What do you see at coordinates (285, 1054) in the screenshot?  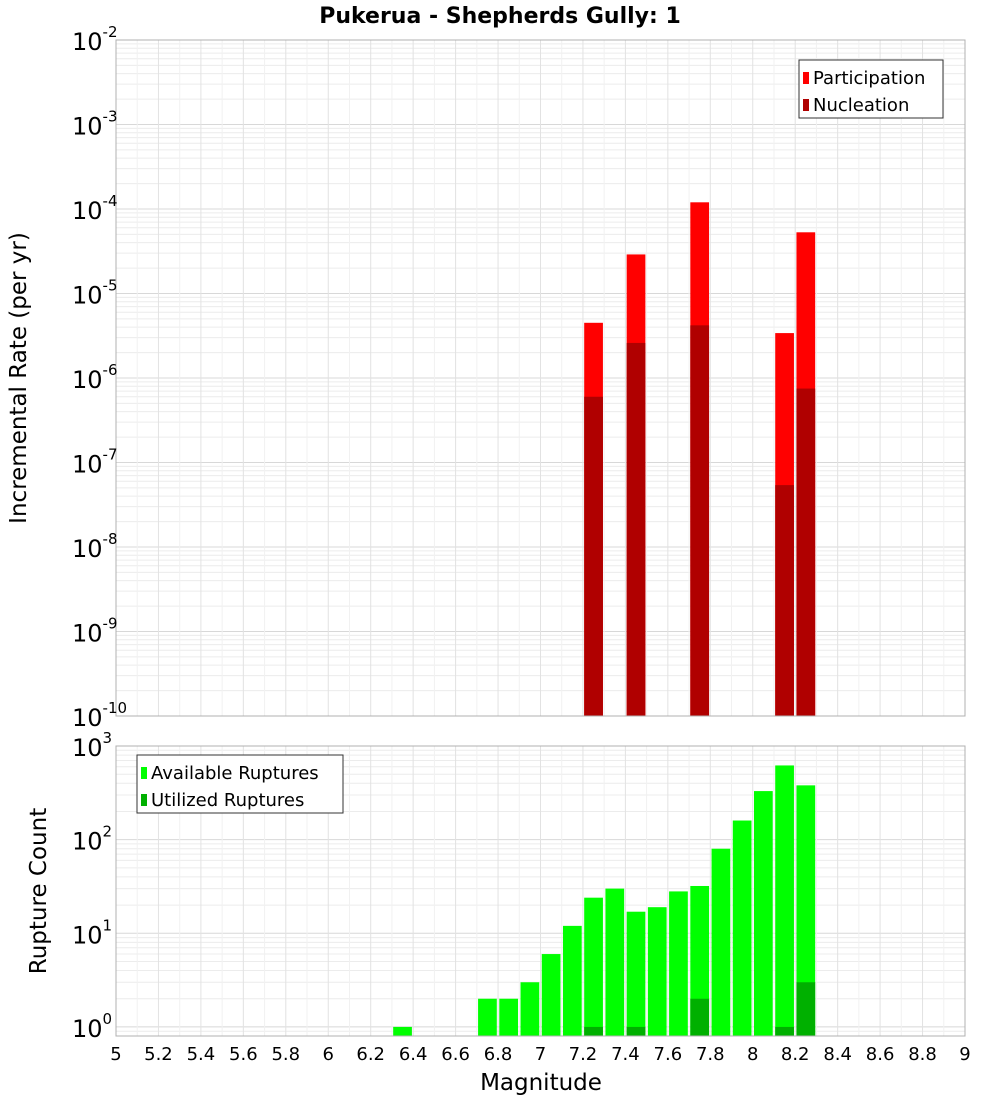 I see `x-tick-label: 5.8` at bounding box center [285, 1054].